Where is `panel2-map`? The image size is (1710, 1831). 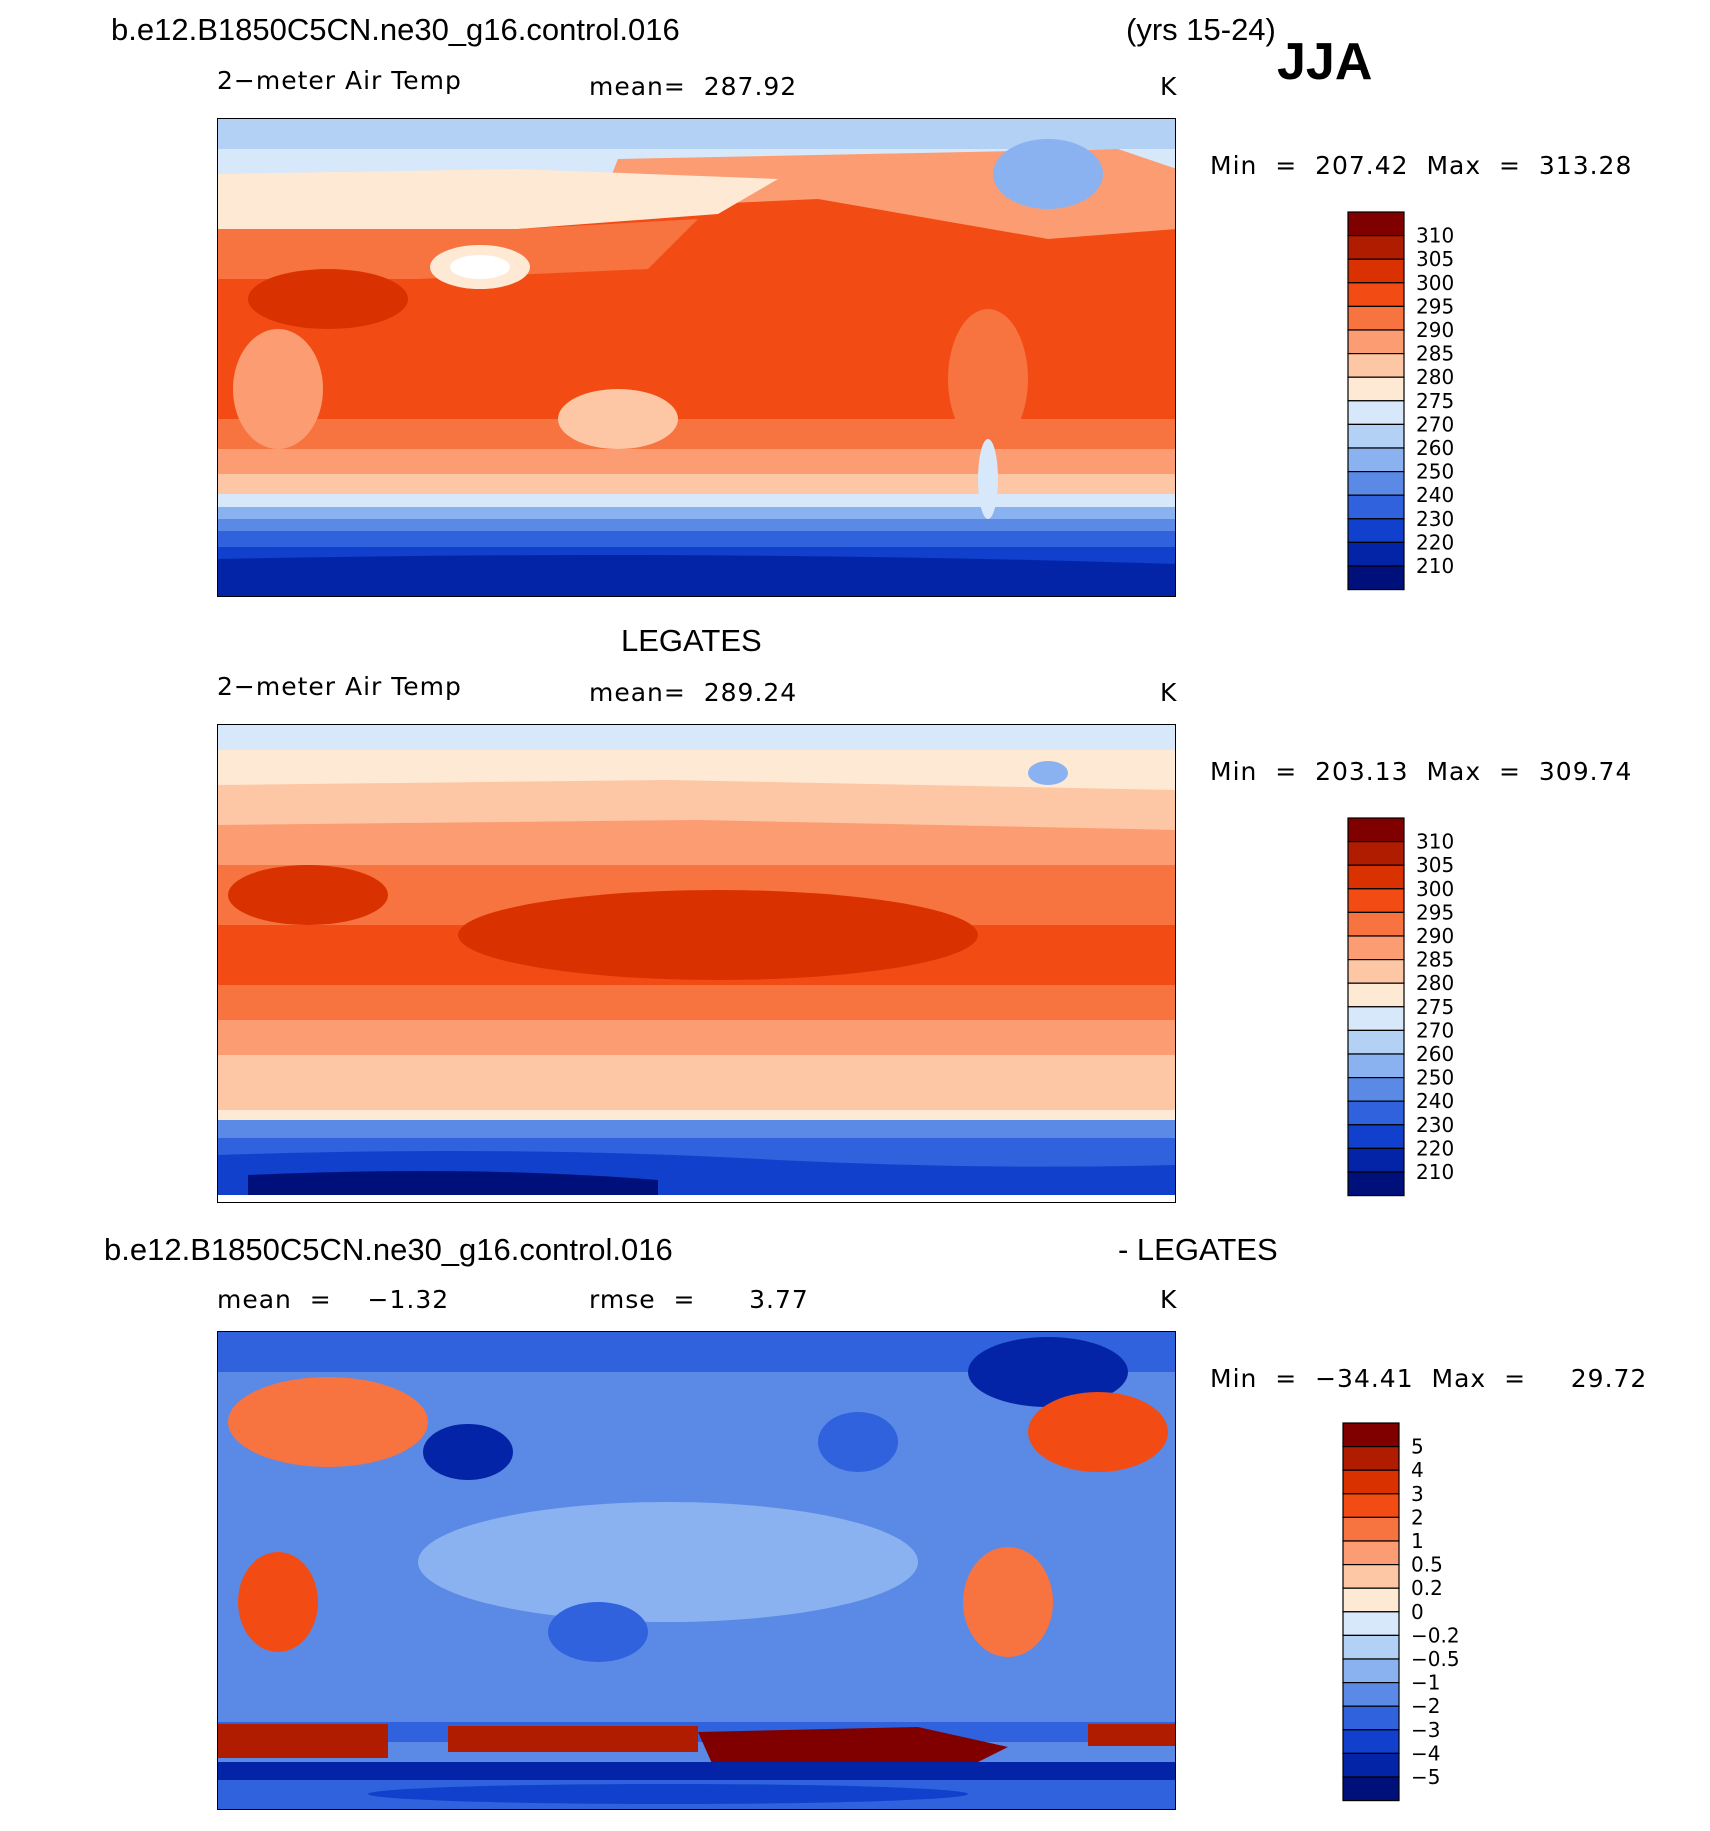 panel2-map is located at coordinates (696, 963).